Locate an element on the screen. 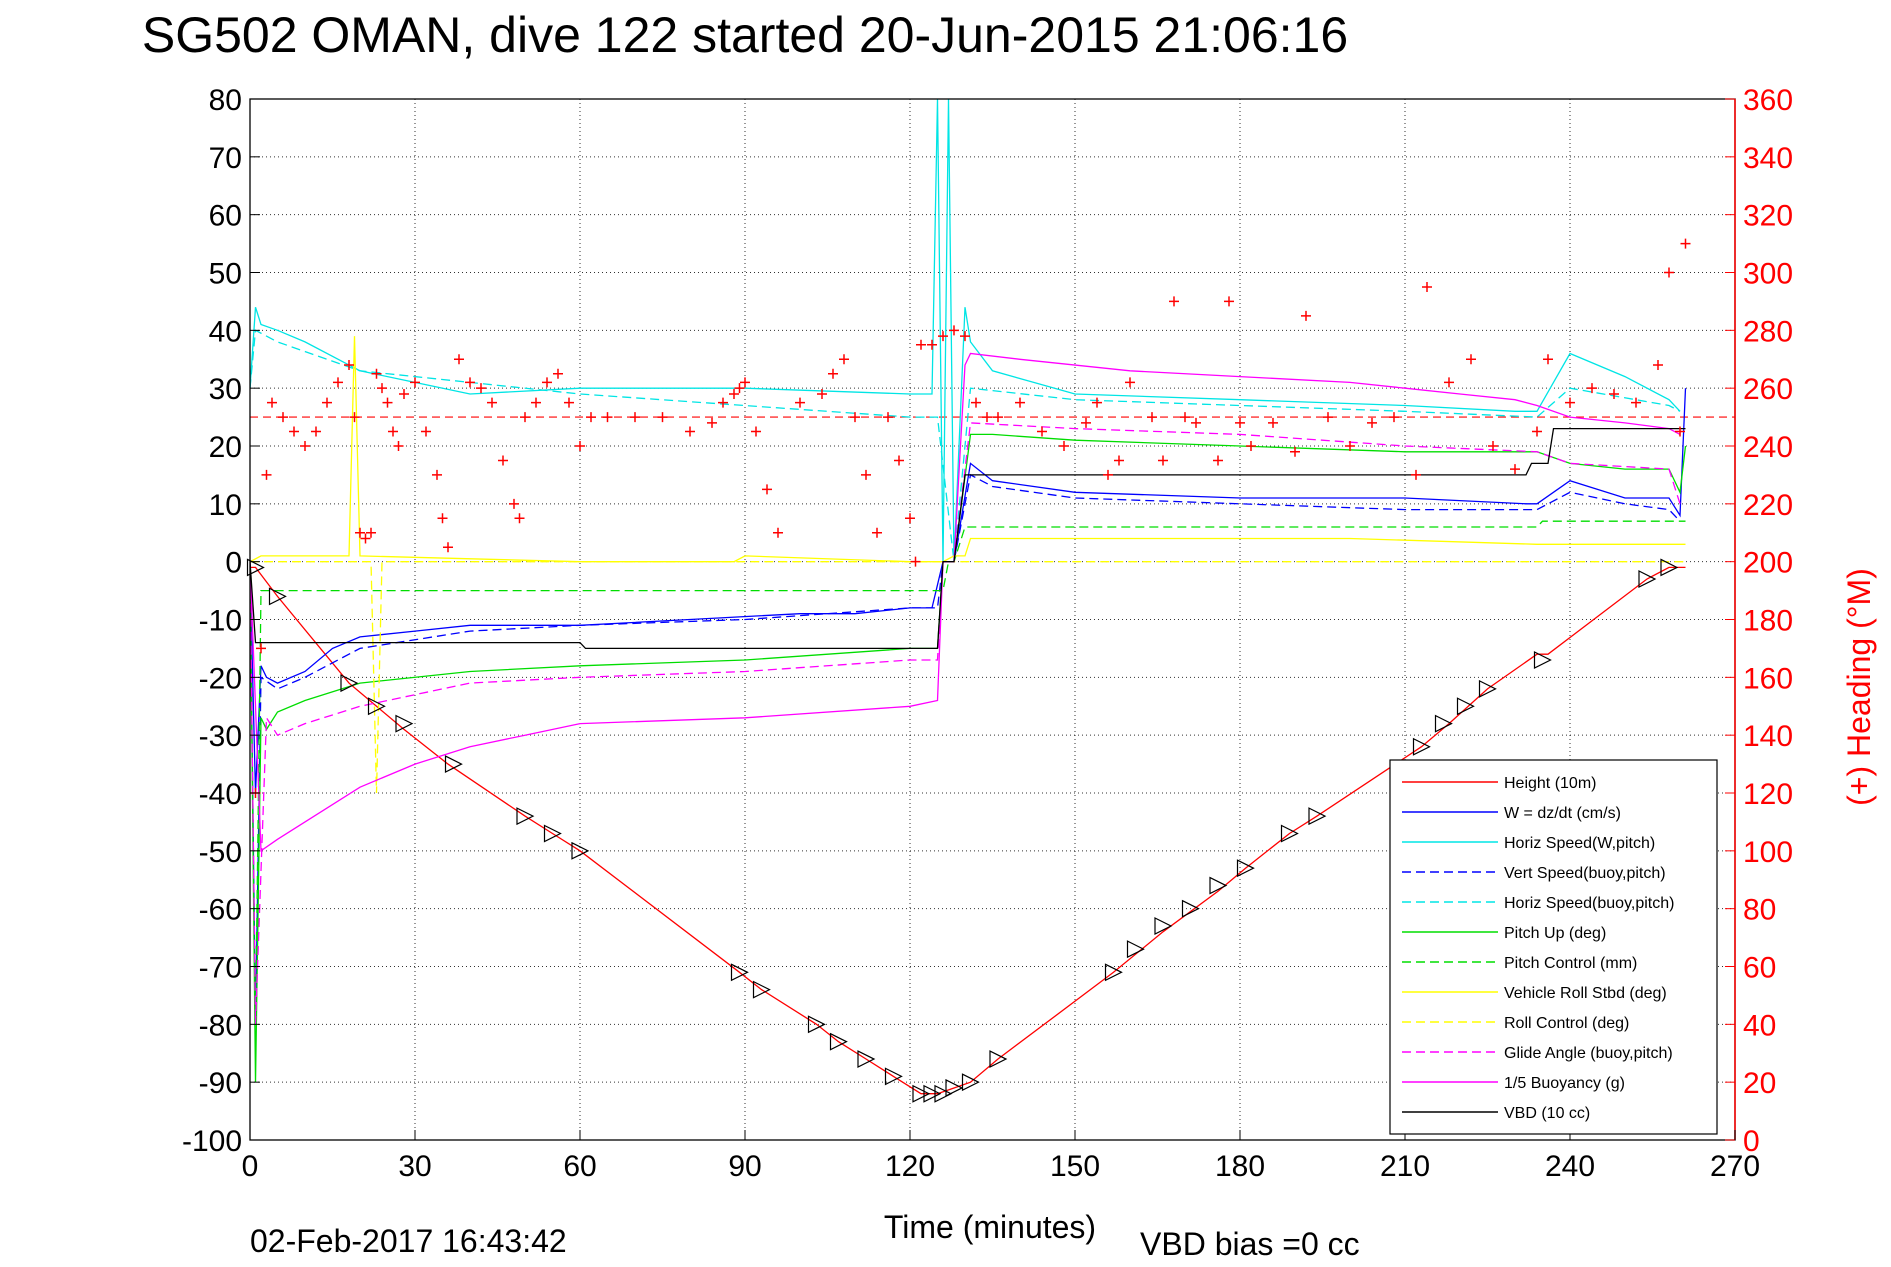 The width and height of the screenshot is (1891, 1267). legend-entry: W = dz/dt (cm/s) is located at coordinates (1562, 813).